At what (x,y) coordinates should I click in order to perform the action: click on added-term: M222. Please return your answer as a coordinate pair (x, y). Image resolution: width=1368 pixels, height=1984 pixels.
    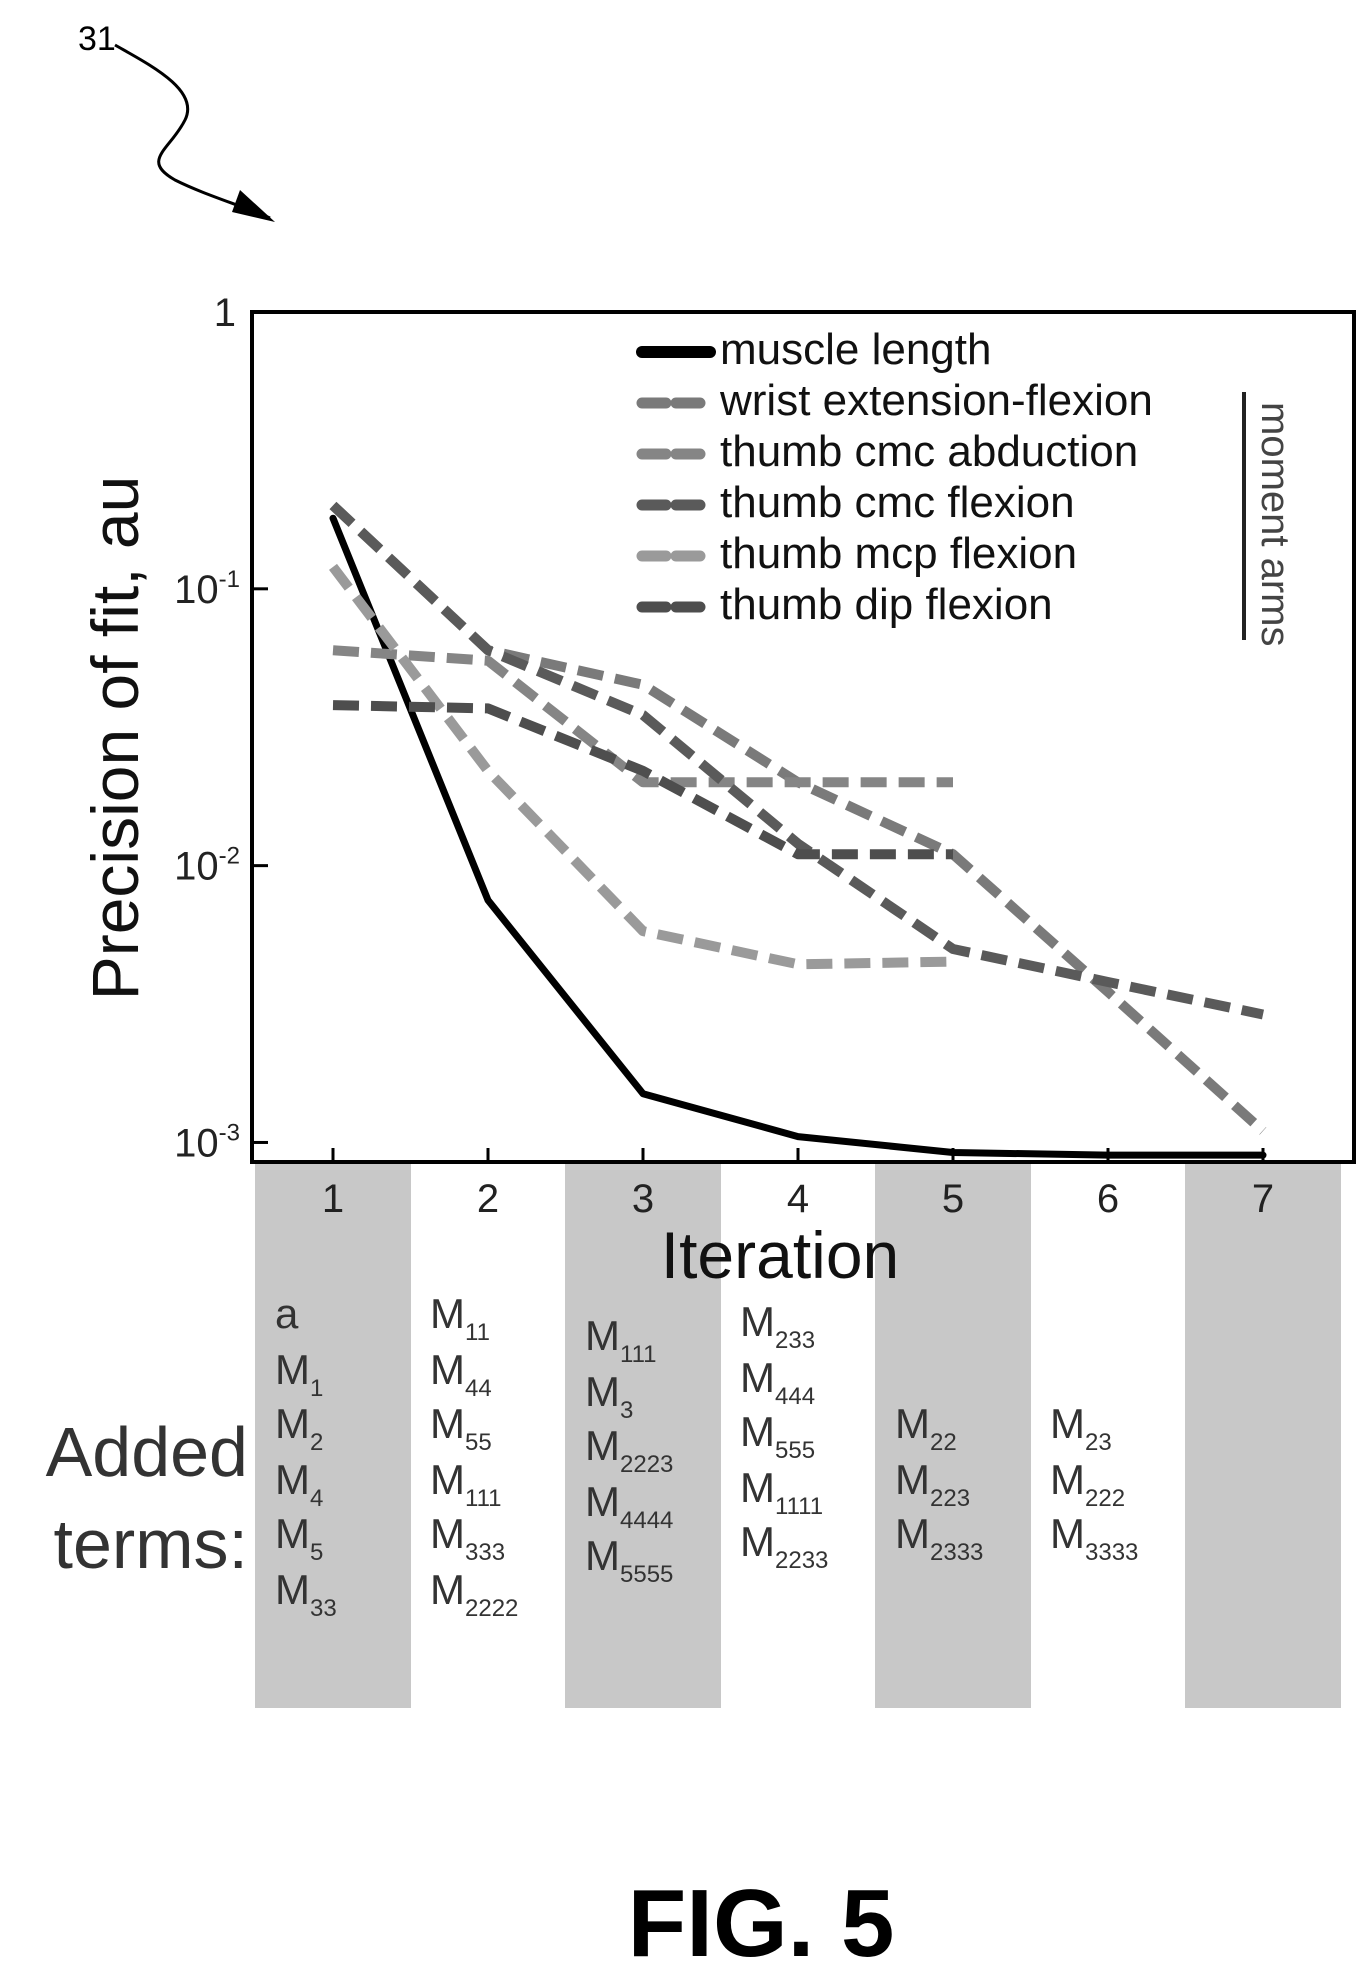
    Looking at the image, I should click on (1087, 1484).